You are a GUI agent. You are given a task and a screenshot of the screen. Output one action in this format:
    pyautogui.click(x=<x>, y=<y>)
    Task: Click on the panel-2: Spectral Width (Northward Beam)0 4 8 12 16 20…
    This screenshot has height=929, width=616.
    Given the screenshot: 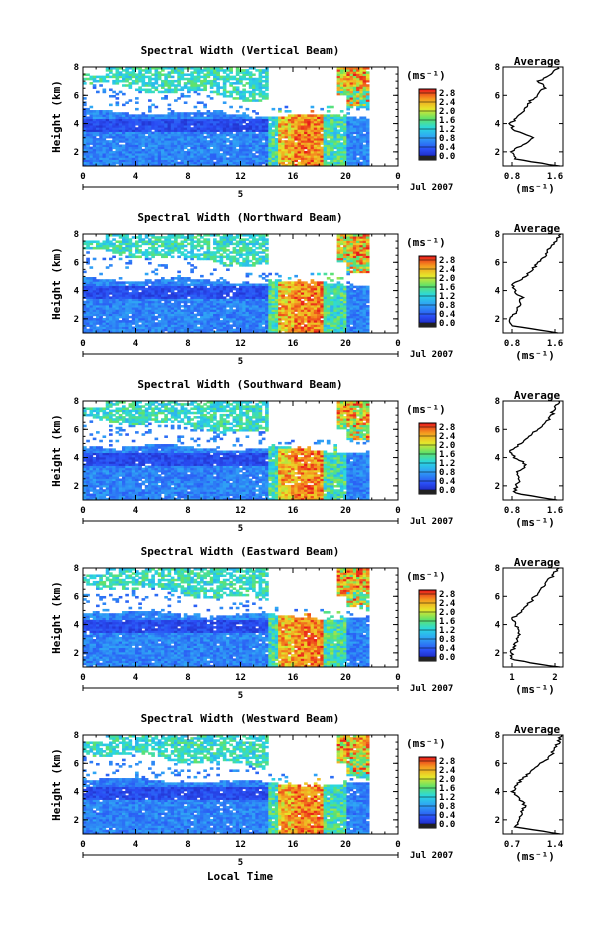 What is the action you would take?
    pyautogui.click(x=307, y=289)
    